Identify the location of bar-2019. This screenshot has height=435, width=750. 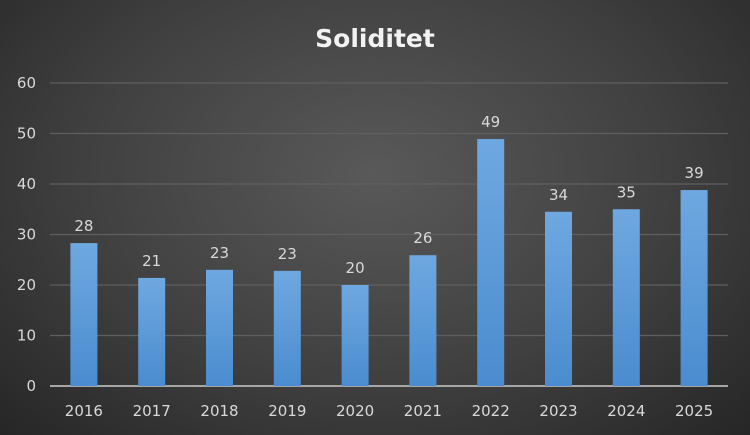
(287, 328).